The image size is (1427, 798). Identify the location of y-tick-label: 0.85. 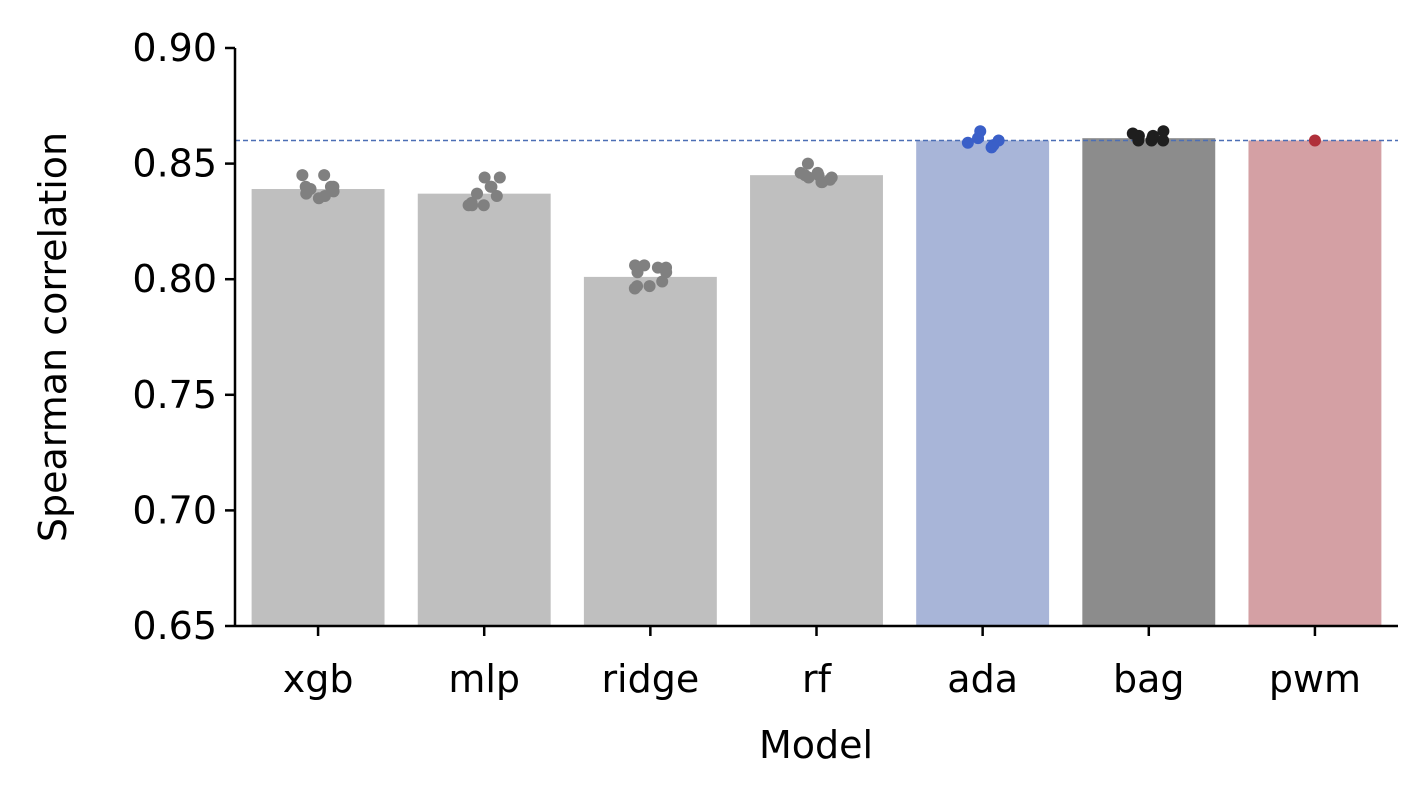
(174, 164).